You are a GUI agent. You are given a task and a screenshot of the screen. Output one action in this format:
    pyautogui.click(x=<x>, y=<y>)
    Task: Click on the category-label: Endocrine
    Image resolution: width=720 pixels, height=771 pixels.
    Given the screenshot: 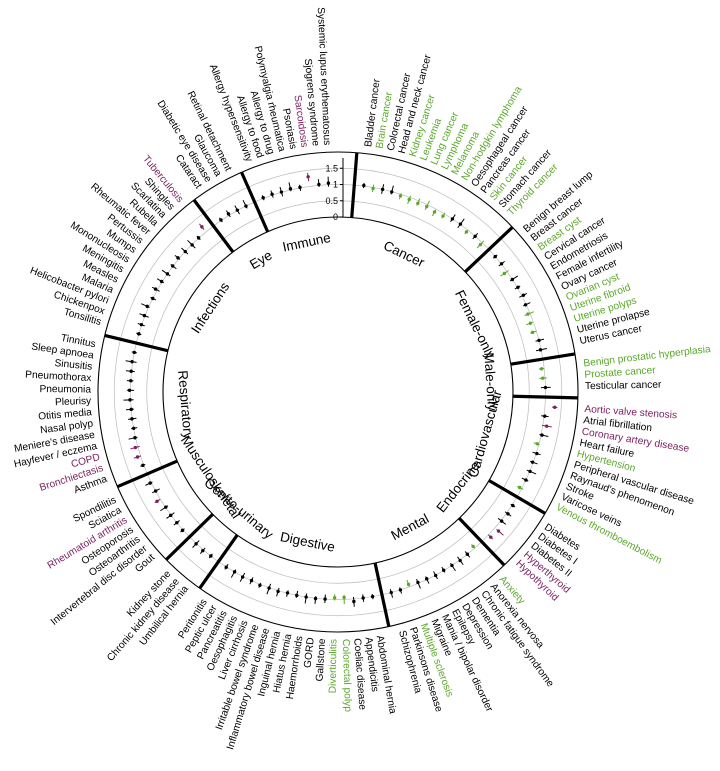 What is the action you would take?
    pyautogui.click(x=457, y=486)
    